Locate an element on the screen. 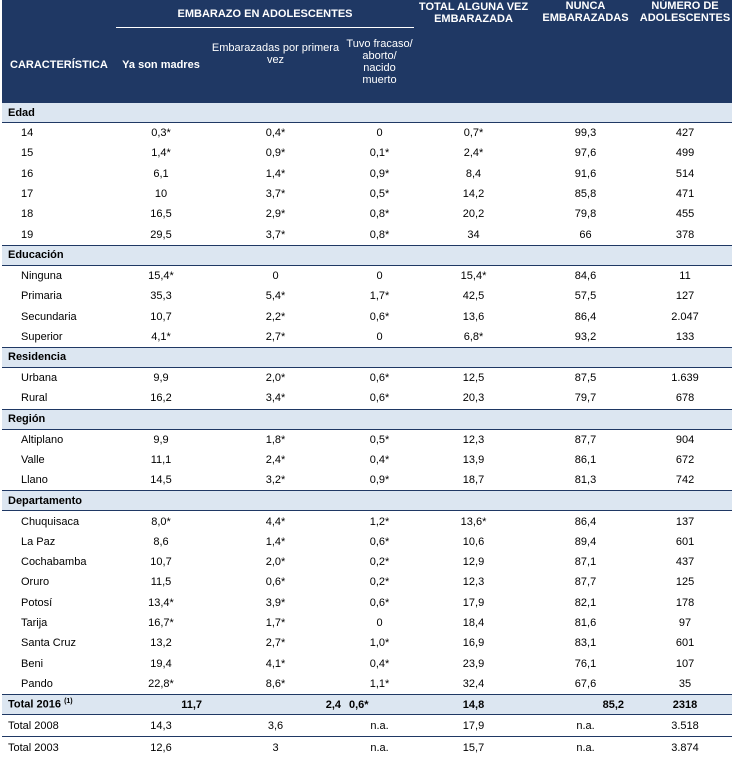  table-cell: 133 is located at coordinates (685, 337).